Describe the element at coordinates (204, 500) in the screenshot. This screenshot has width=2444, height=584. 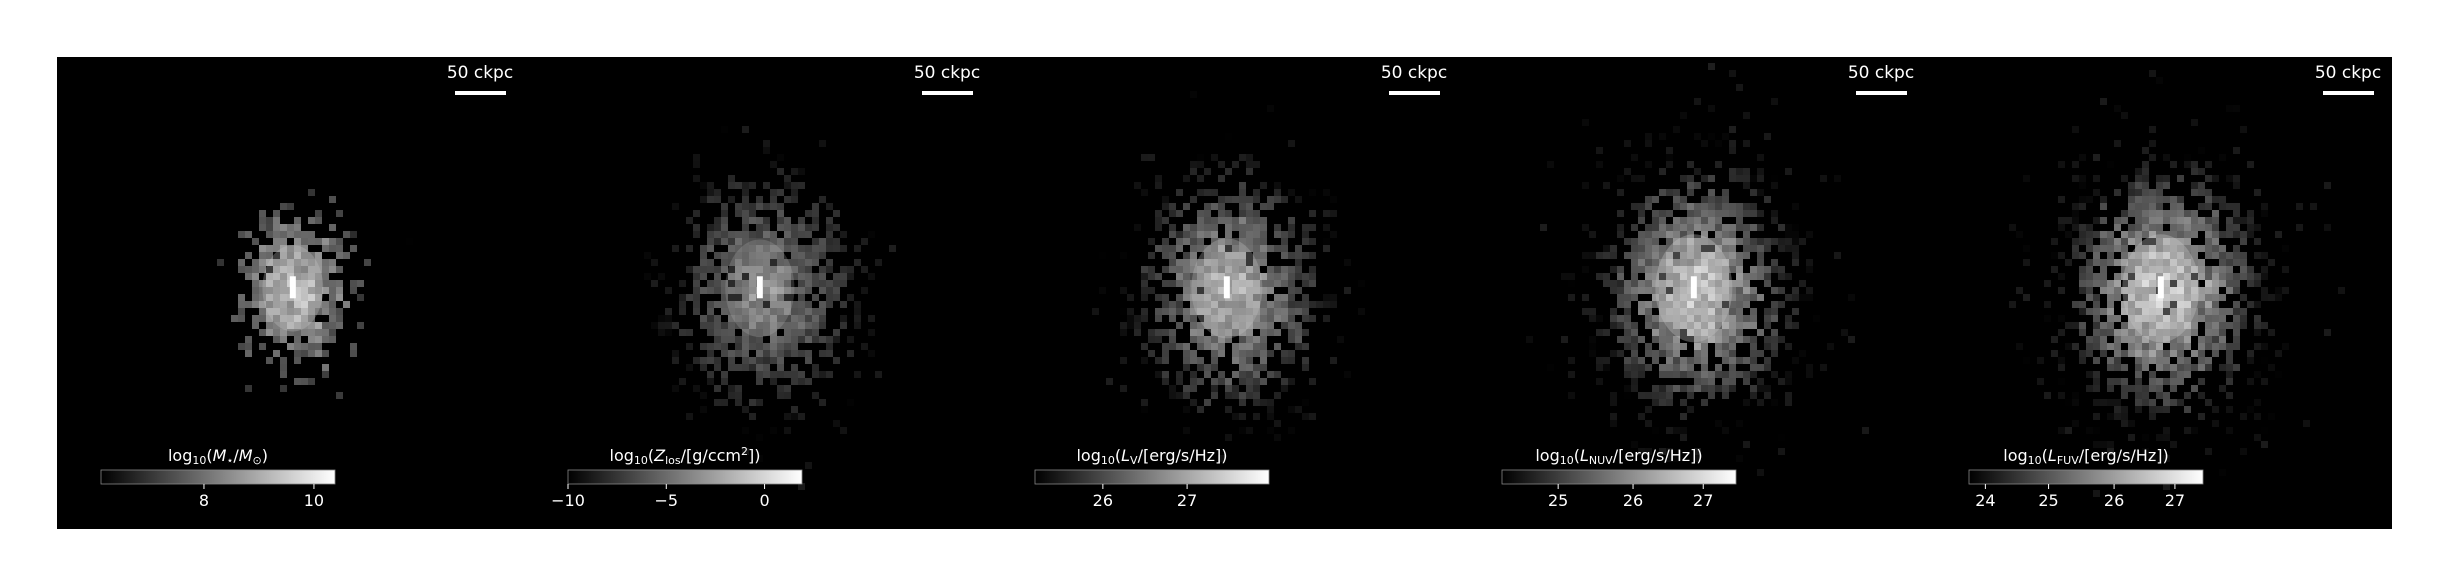
I see `colorbar-tick-label: 8` at that location.